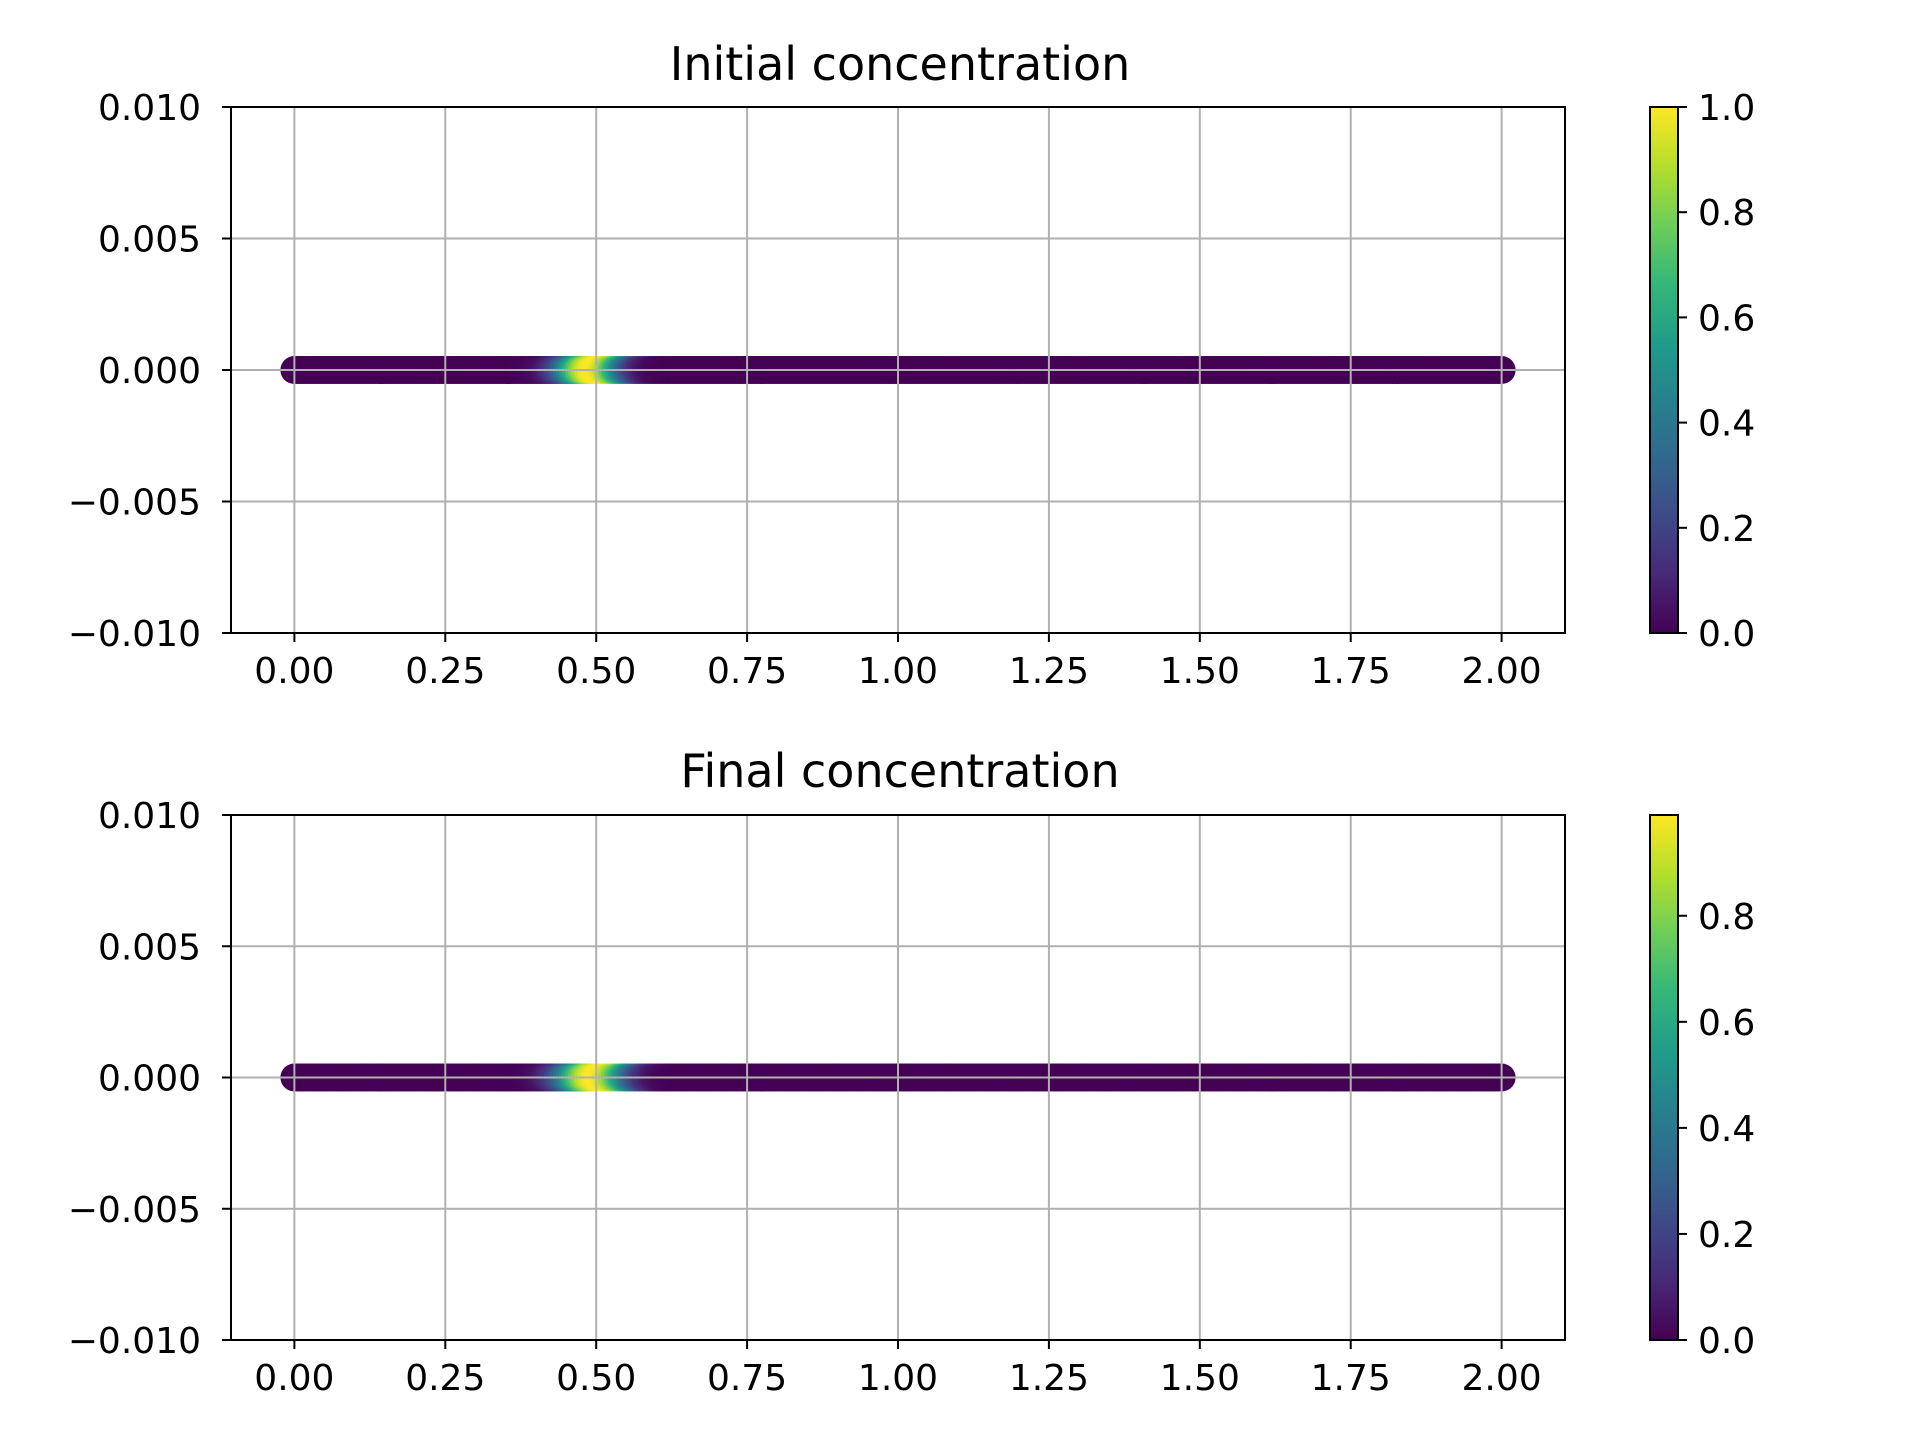  Describe the element at coordinates (1702, 1088) in the screenshot. I see `colorbar: 0.0 0.2 0.4 0.6 0.8` at that location.